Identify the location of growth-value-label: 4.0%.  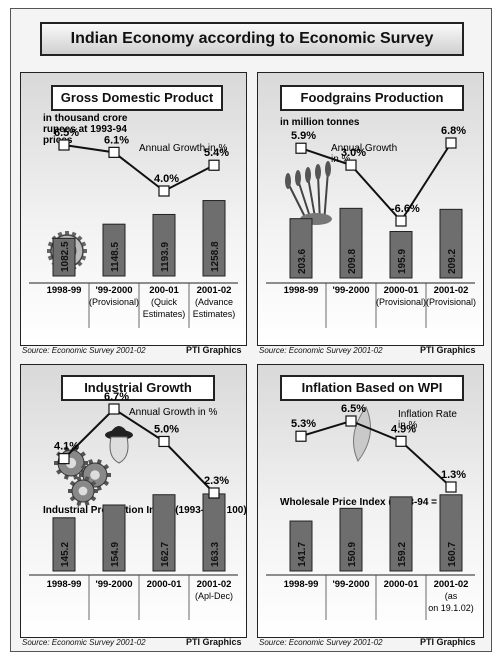
(166, 179).